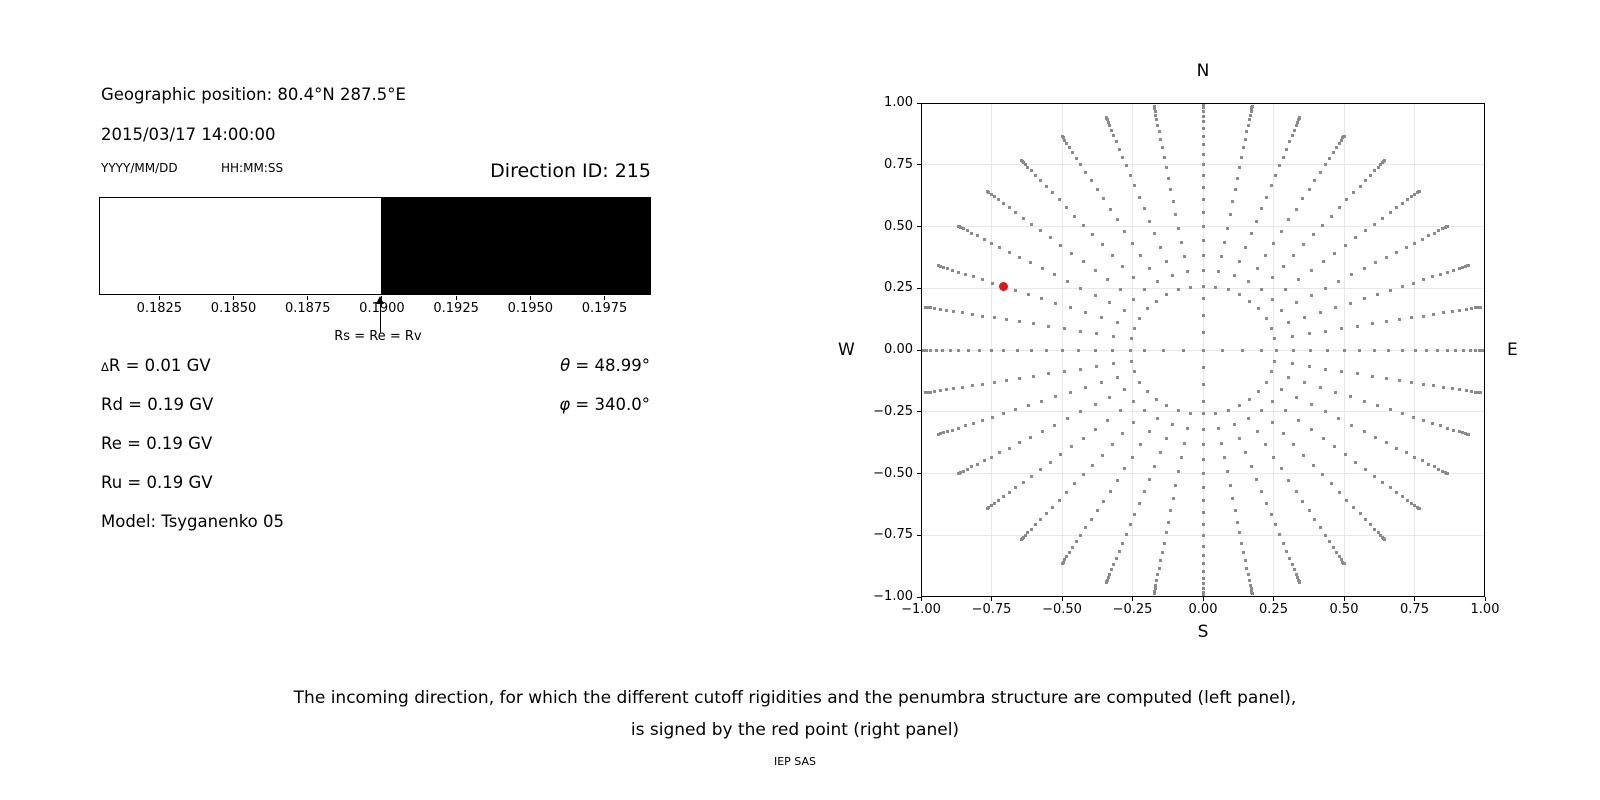 Image resolution: width=1600 pixels, height=800 pixels. I want to click on x-tick-mark, so click(1344, 599).